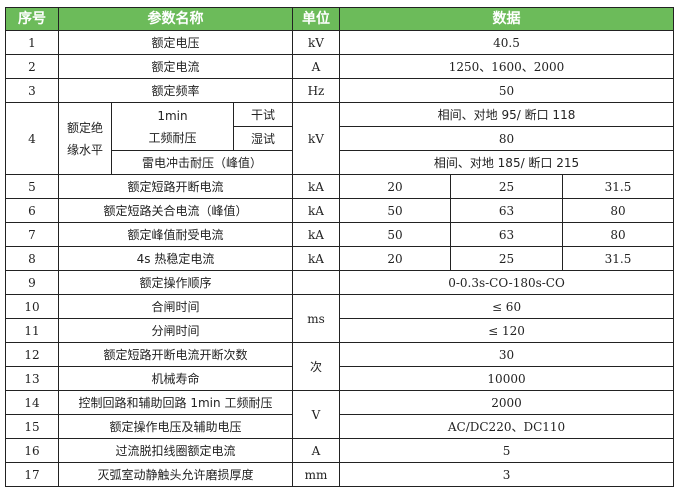  What do you see at coordinates (32, 378) in the screenshot?
I see `row-no: 13` at bounding box center [32, 378].